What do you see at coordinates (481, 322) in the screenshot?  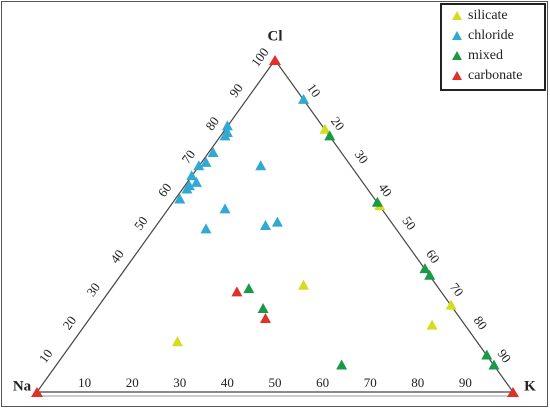 I see `right-tick-label: 80` at bounding box center [481, 322].